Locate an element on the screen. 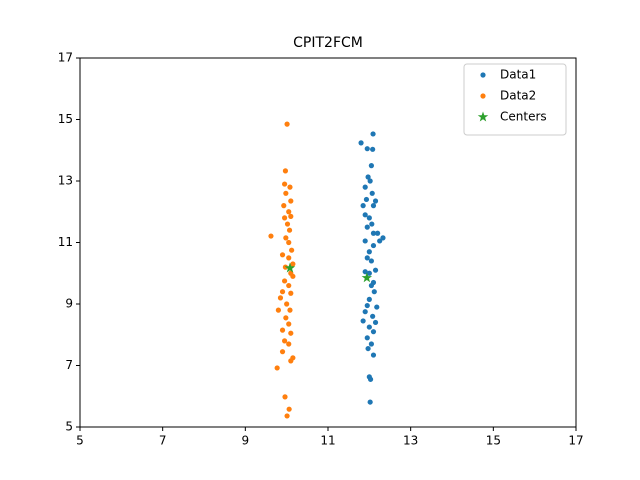 The height and width of the screenshot is (480, 640). y-tick-label: 11 is located at coordinates (65, 242).